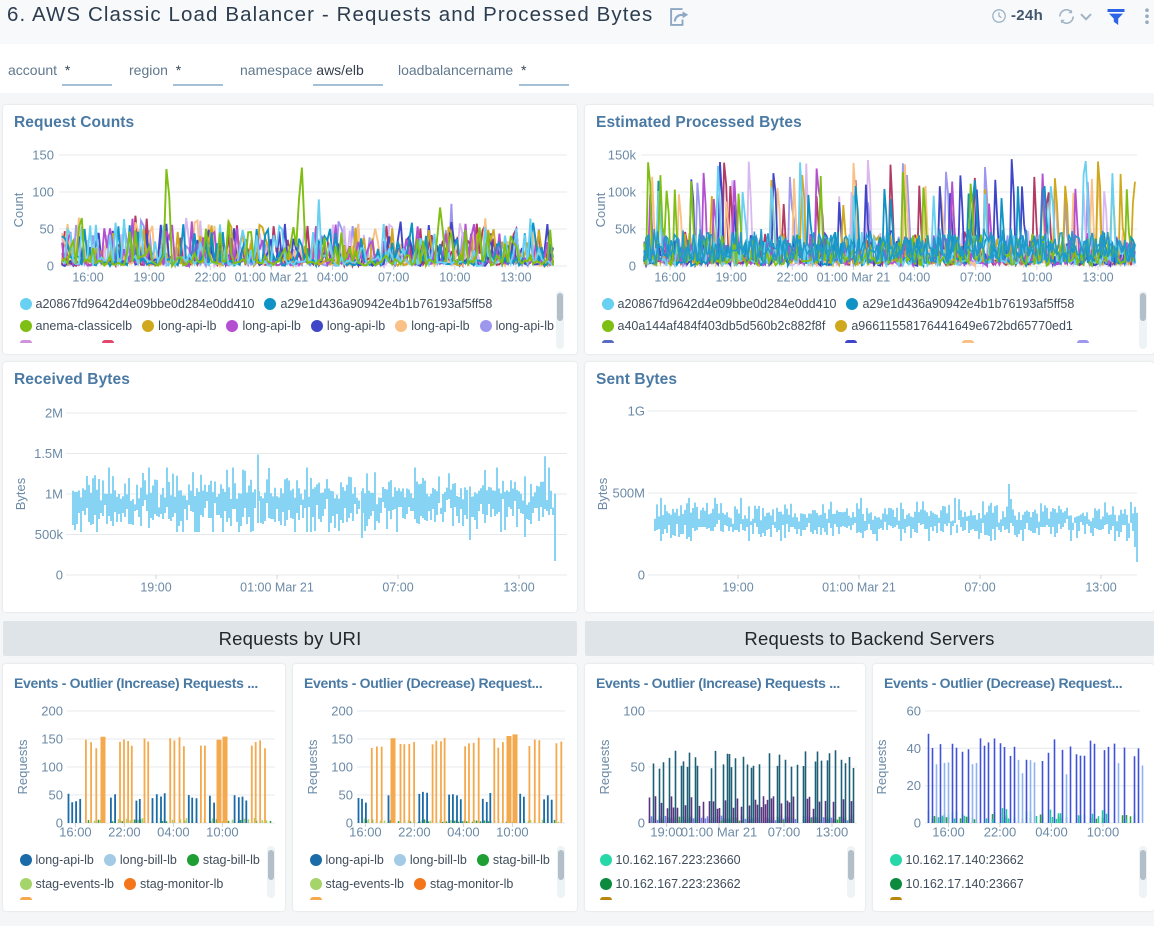  I want to click on svg-text: 60, so click(914, 711).